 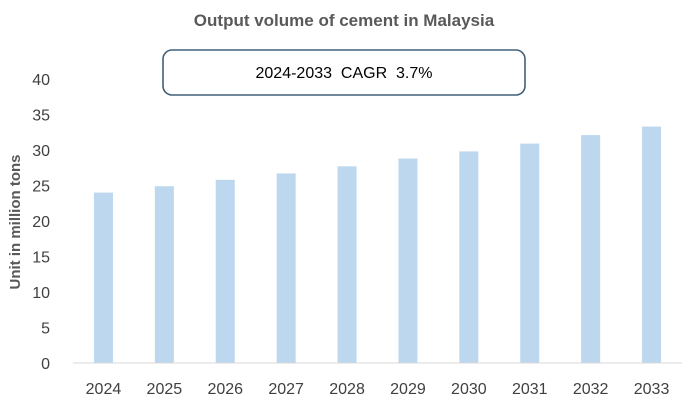 I want to click on x-tick-label: 2027, so click(x=286, y=389).